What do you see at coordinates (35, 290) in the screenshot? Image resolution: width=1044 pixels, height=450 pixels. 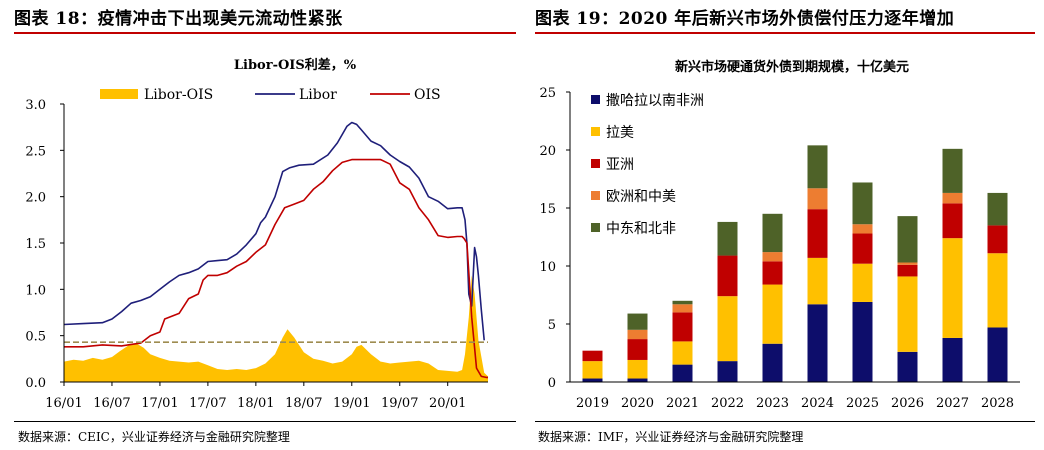 I see `y-tick-label: 1.0` at bounding box center [35, 290].